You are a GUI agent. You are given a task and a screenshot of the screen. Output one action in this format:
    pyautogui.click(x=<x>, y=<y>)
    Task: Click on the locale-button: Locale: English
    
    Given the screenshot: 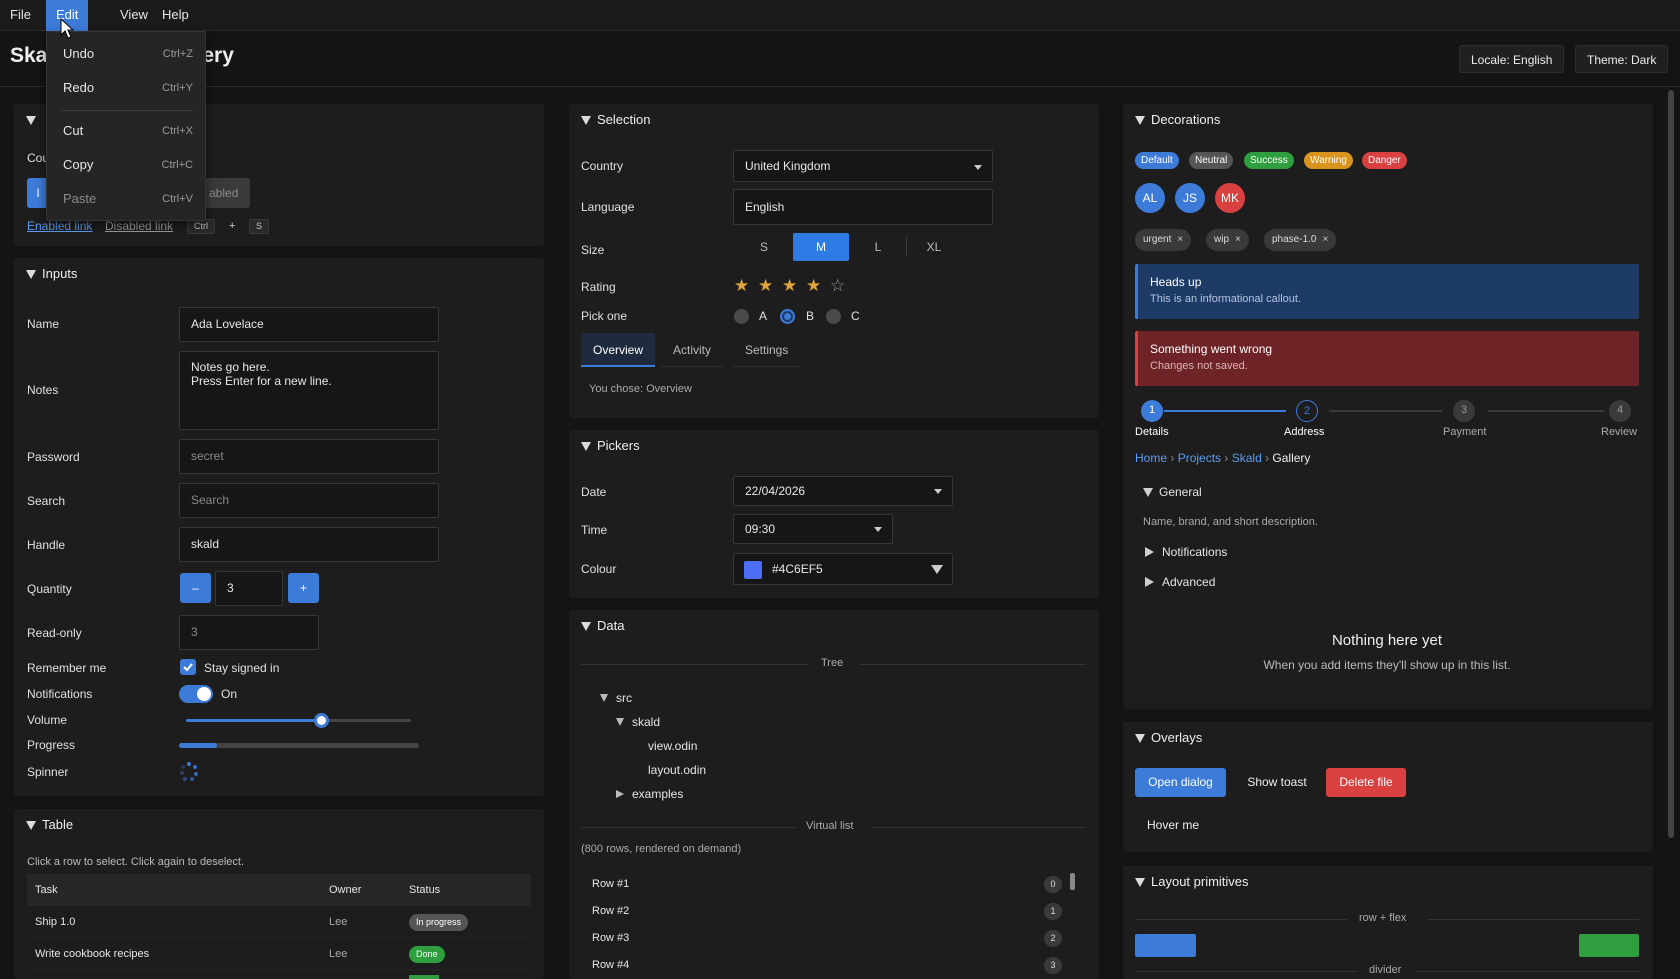 What is the action you would take?
    pyautogui.click(x=1512, y=59)
    